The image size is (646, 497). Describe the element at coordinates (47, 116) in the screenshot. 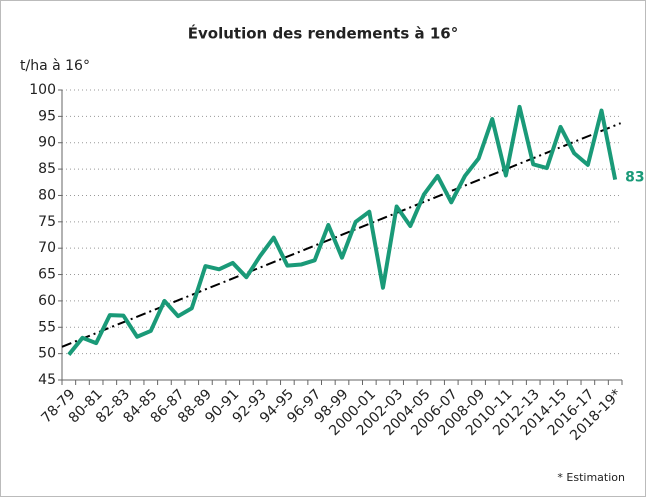

I see `y-tick-label: 95` at that location.